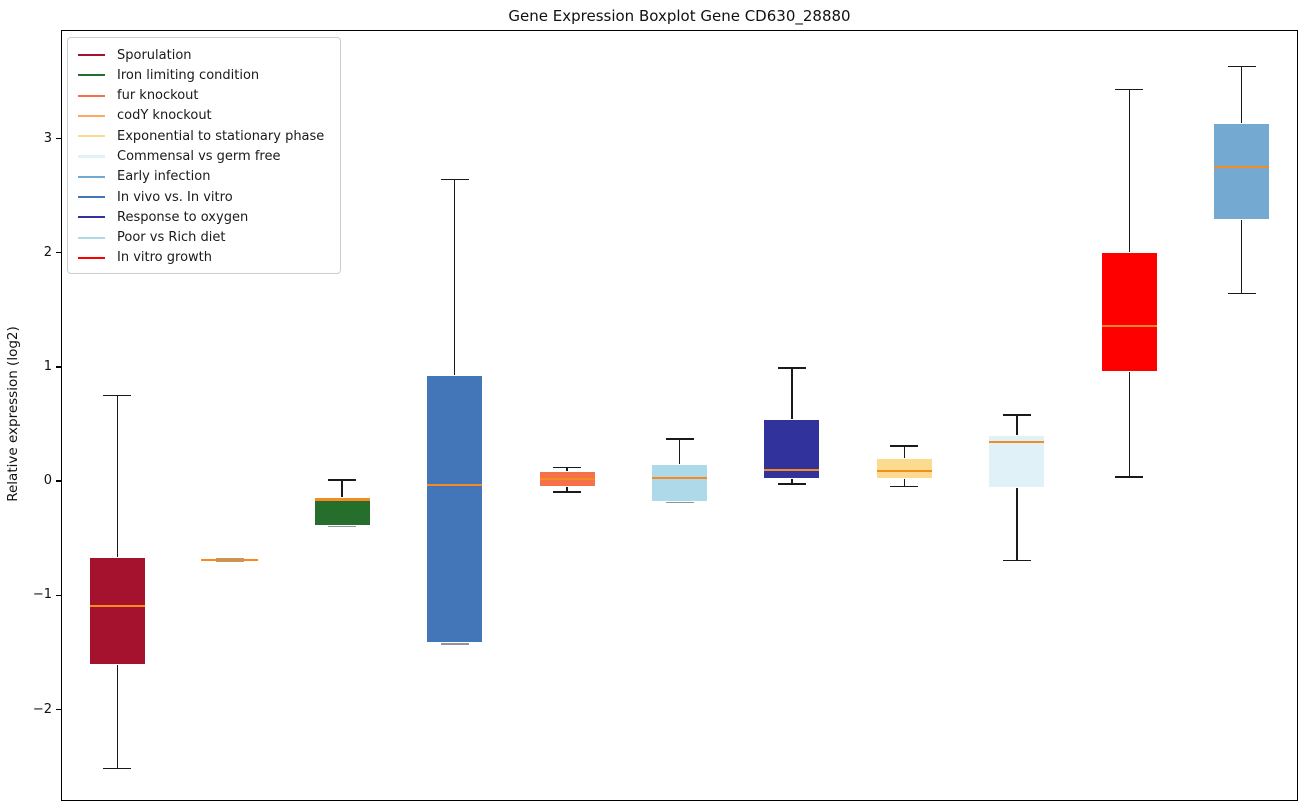 The image size is (1309, 812). What do you see at coordinates (175, 197) in the screenshot?
I see `legend-label: In vivo vs. In vitro` at bounding box center [175, 197].